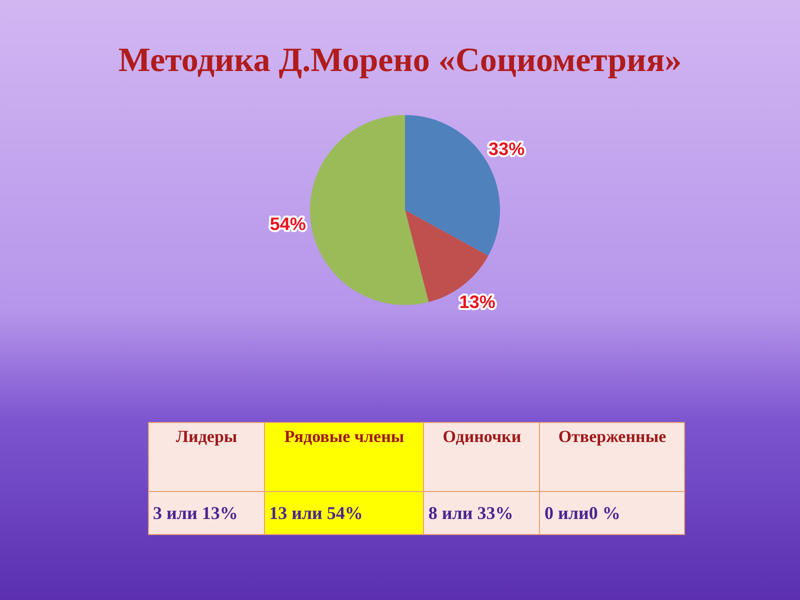 This screenshot has height=600, width=800. Describe the element at coordinates (400, 61) in the screenshot. I see `chart-title: Методика Д.Морено «Социометрия»` at that location.